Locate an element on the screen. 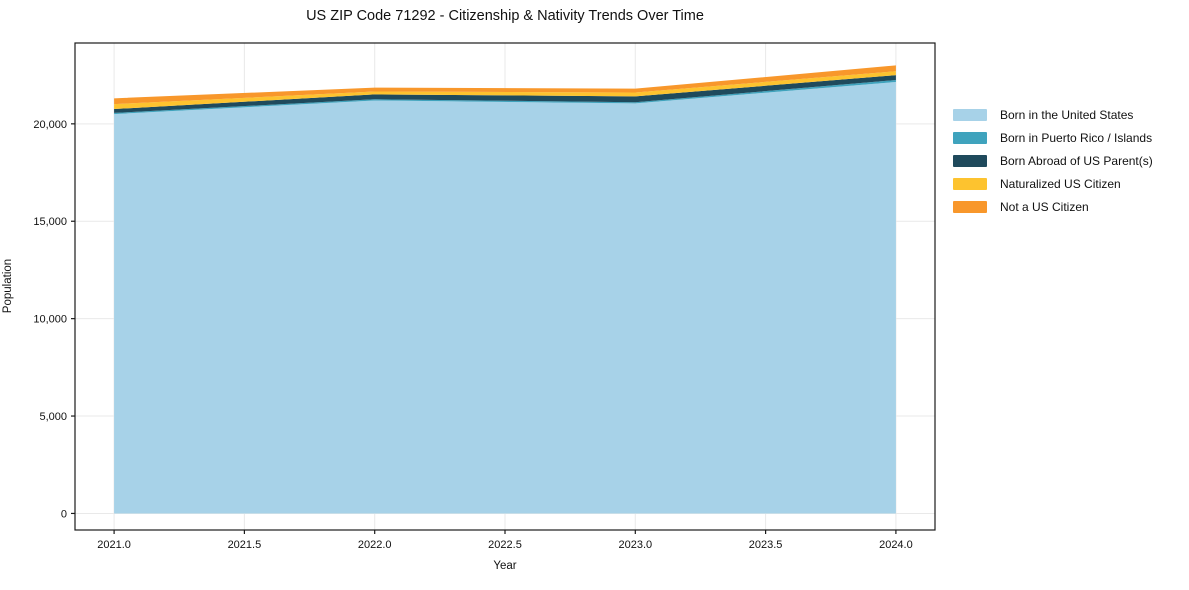  legend-label: Born Abroad of US Parent(s) is located at coordinates (1076, 160).